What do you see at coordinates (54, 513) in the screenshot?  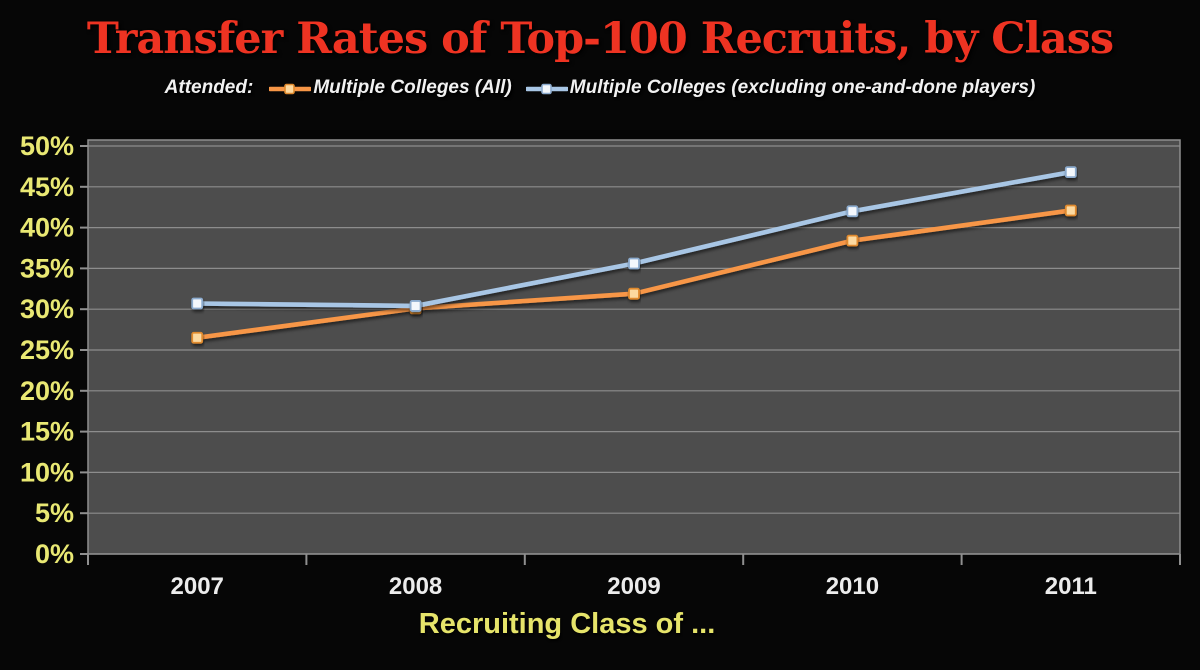 I see `y-tick-label: 5%` at bounding box center [54, 513].